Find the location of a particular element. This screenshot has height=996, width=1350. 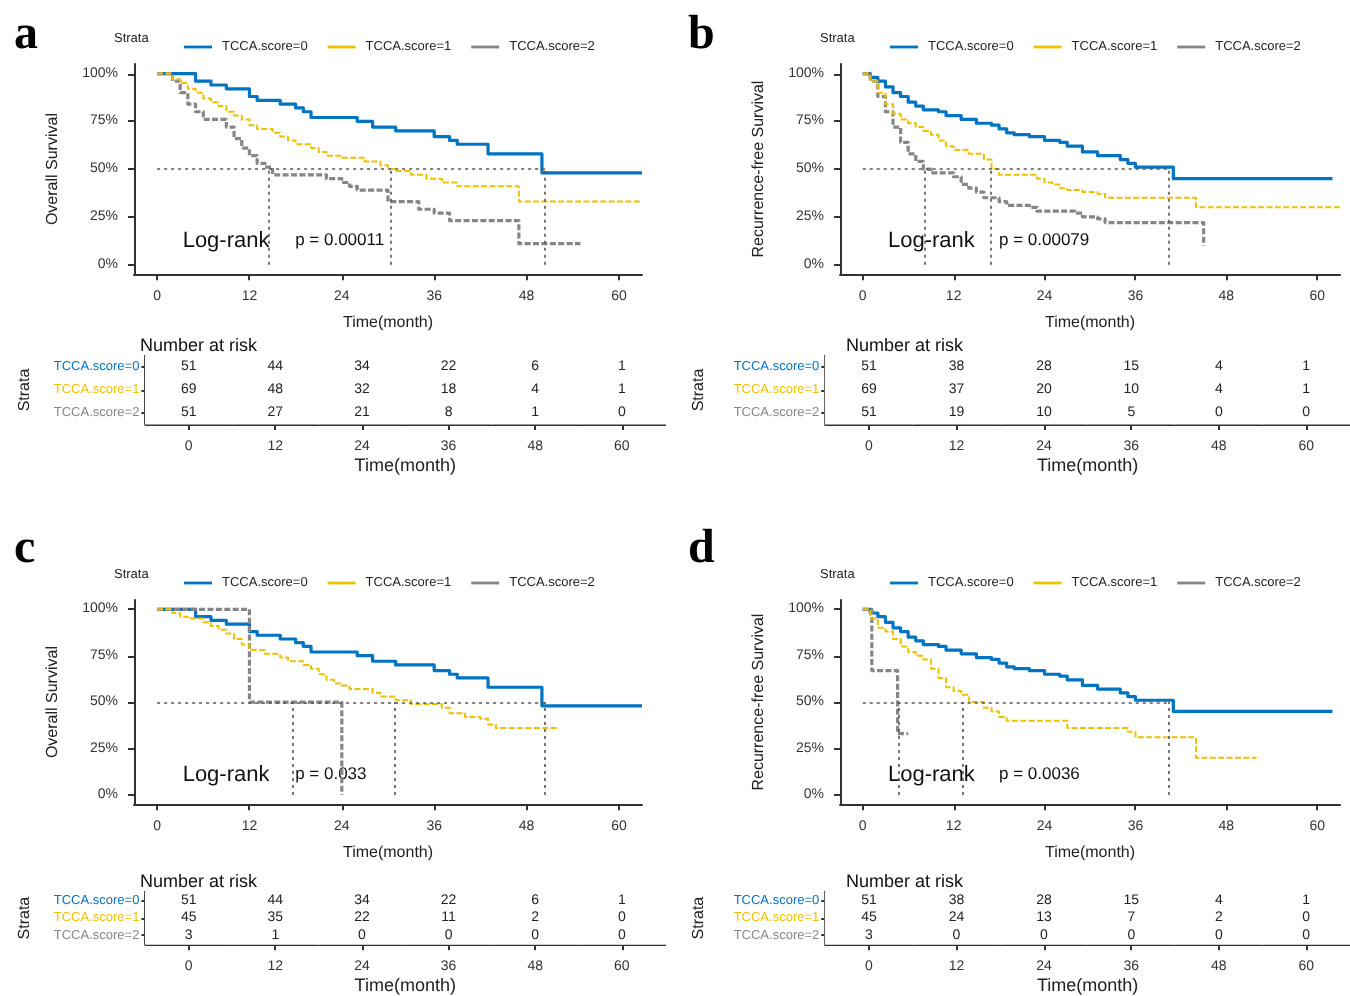

chart-title: b is located at coordinates (701, 34).